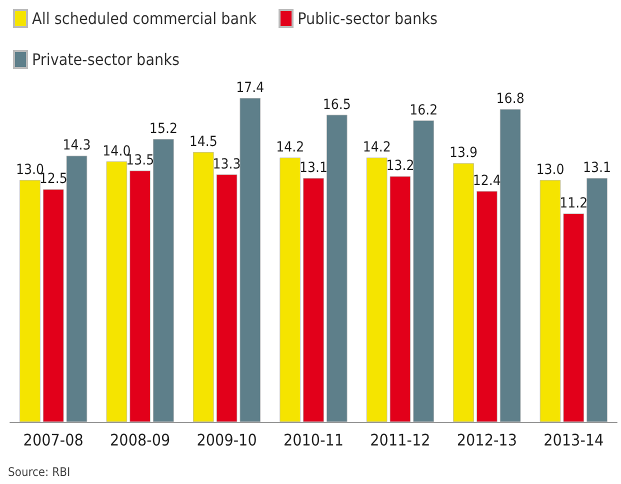 The height and width of the screenshot is (484, 621). Describe the element at coordinates (424, 110) in the screenshot. I see `data-label: 16.2` at that location.